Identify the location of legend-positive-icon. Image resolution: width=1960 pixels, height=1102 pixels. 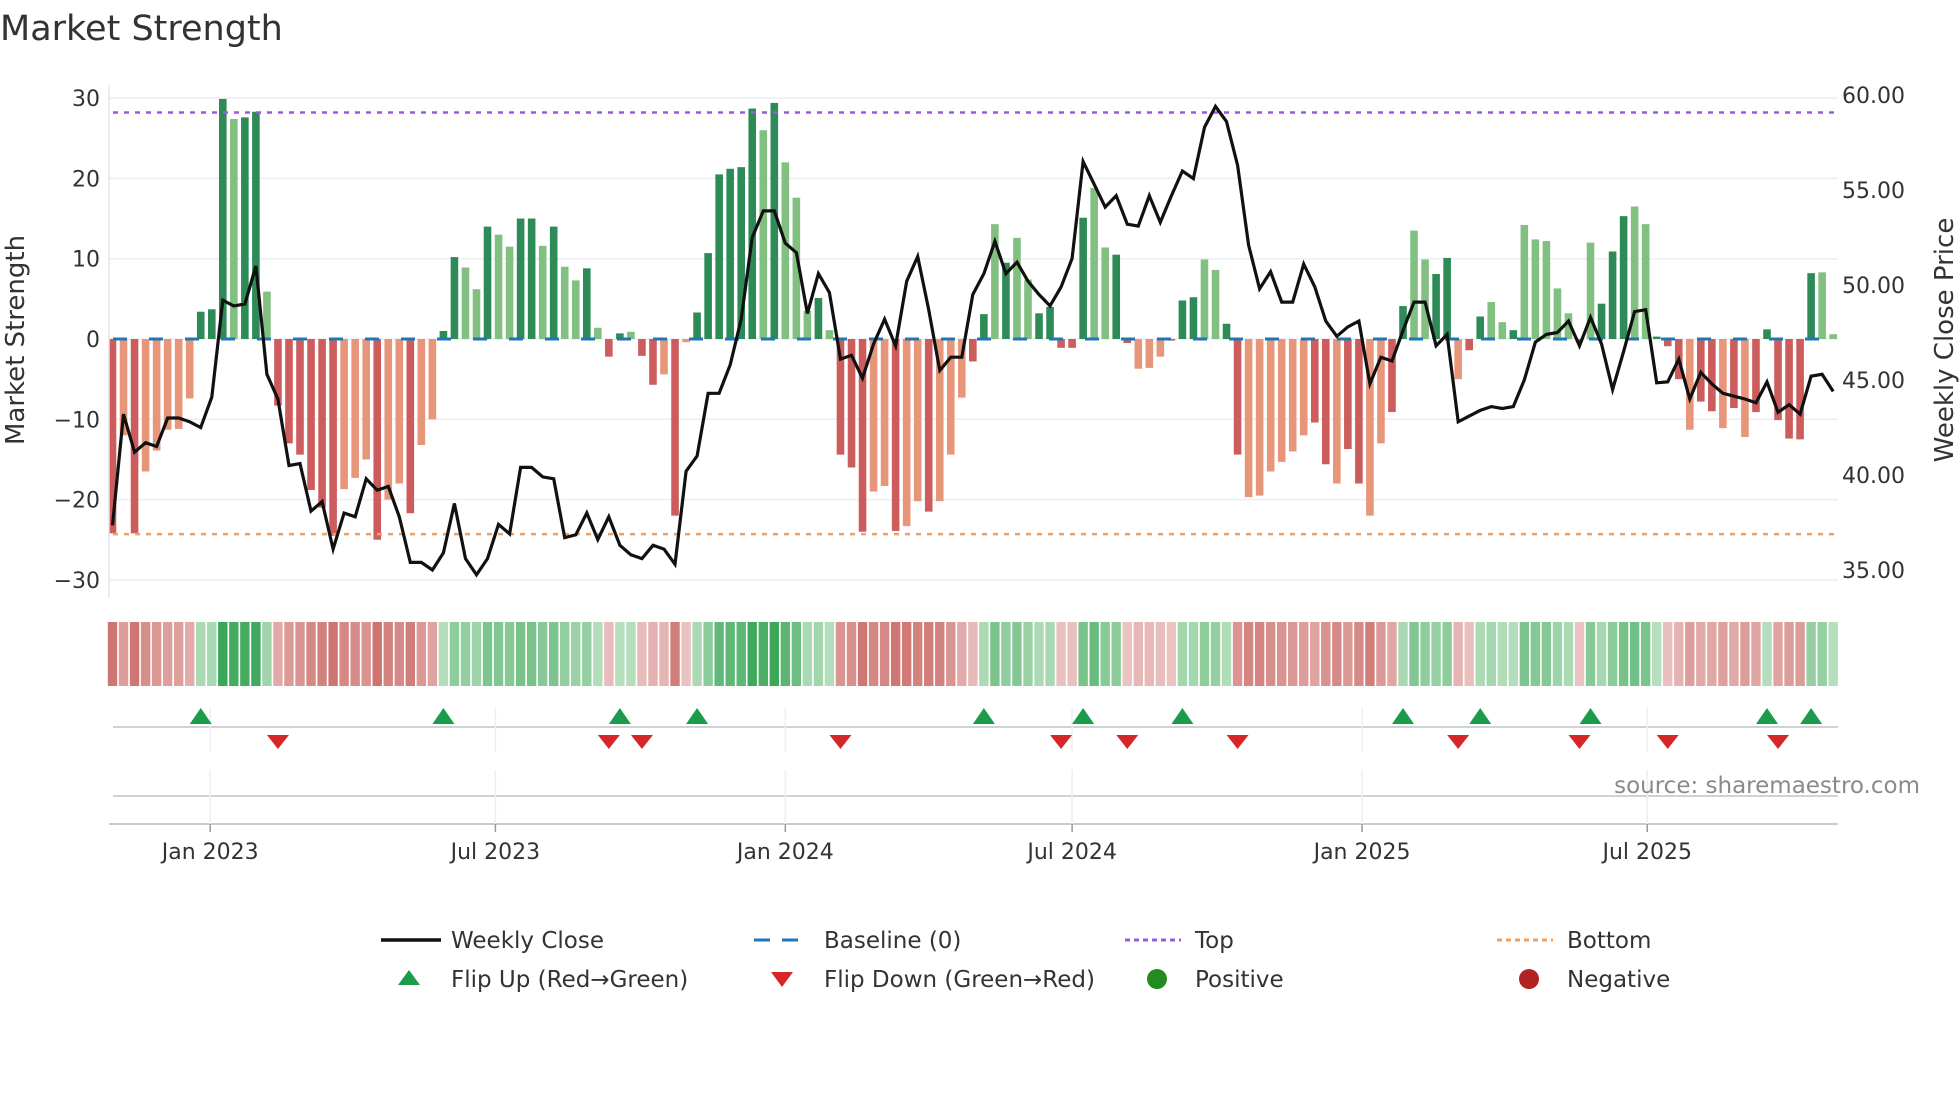
(1157, 979).